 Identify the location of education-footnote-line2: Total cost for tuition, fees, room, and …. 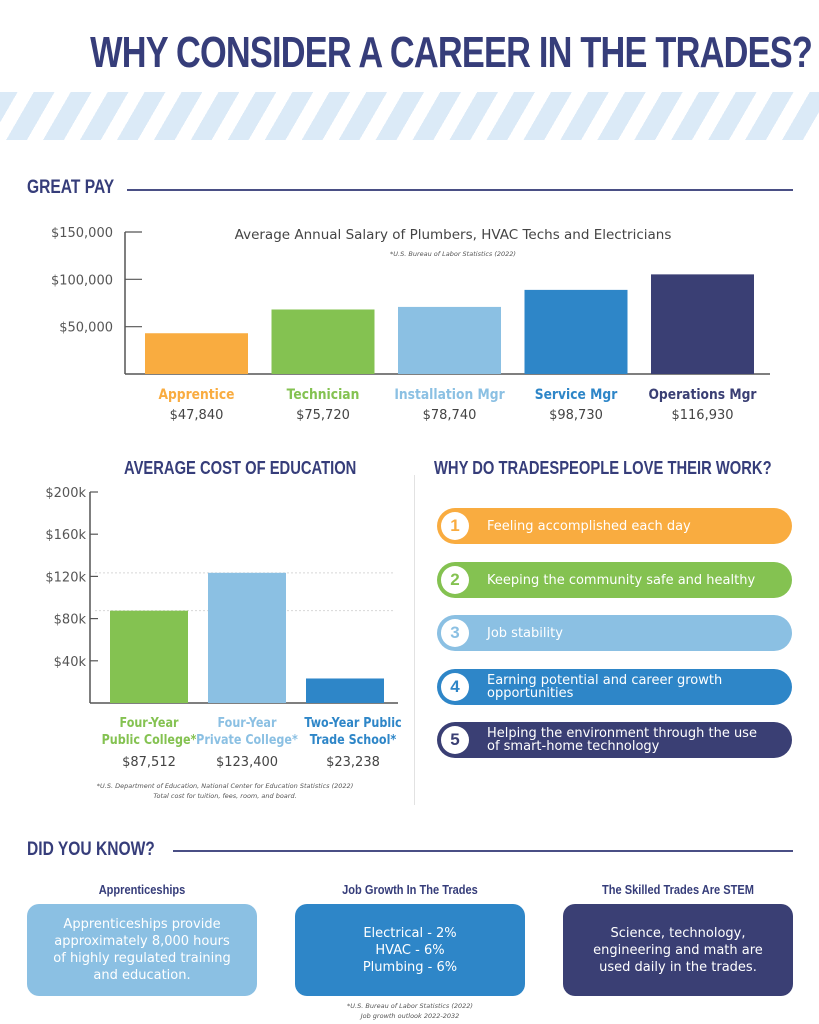
(225, 796).